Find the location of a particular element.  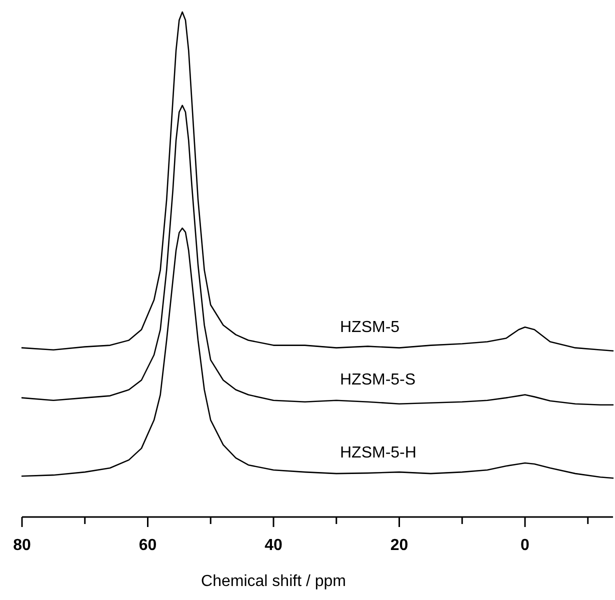

x-tick-label: 0 is located at coordinates (525, 545).